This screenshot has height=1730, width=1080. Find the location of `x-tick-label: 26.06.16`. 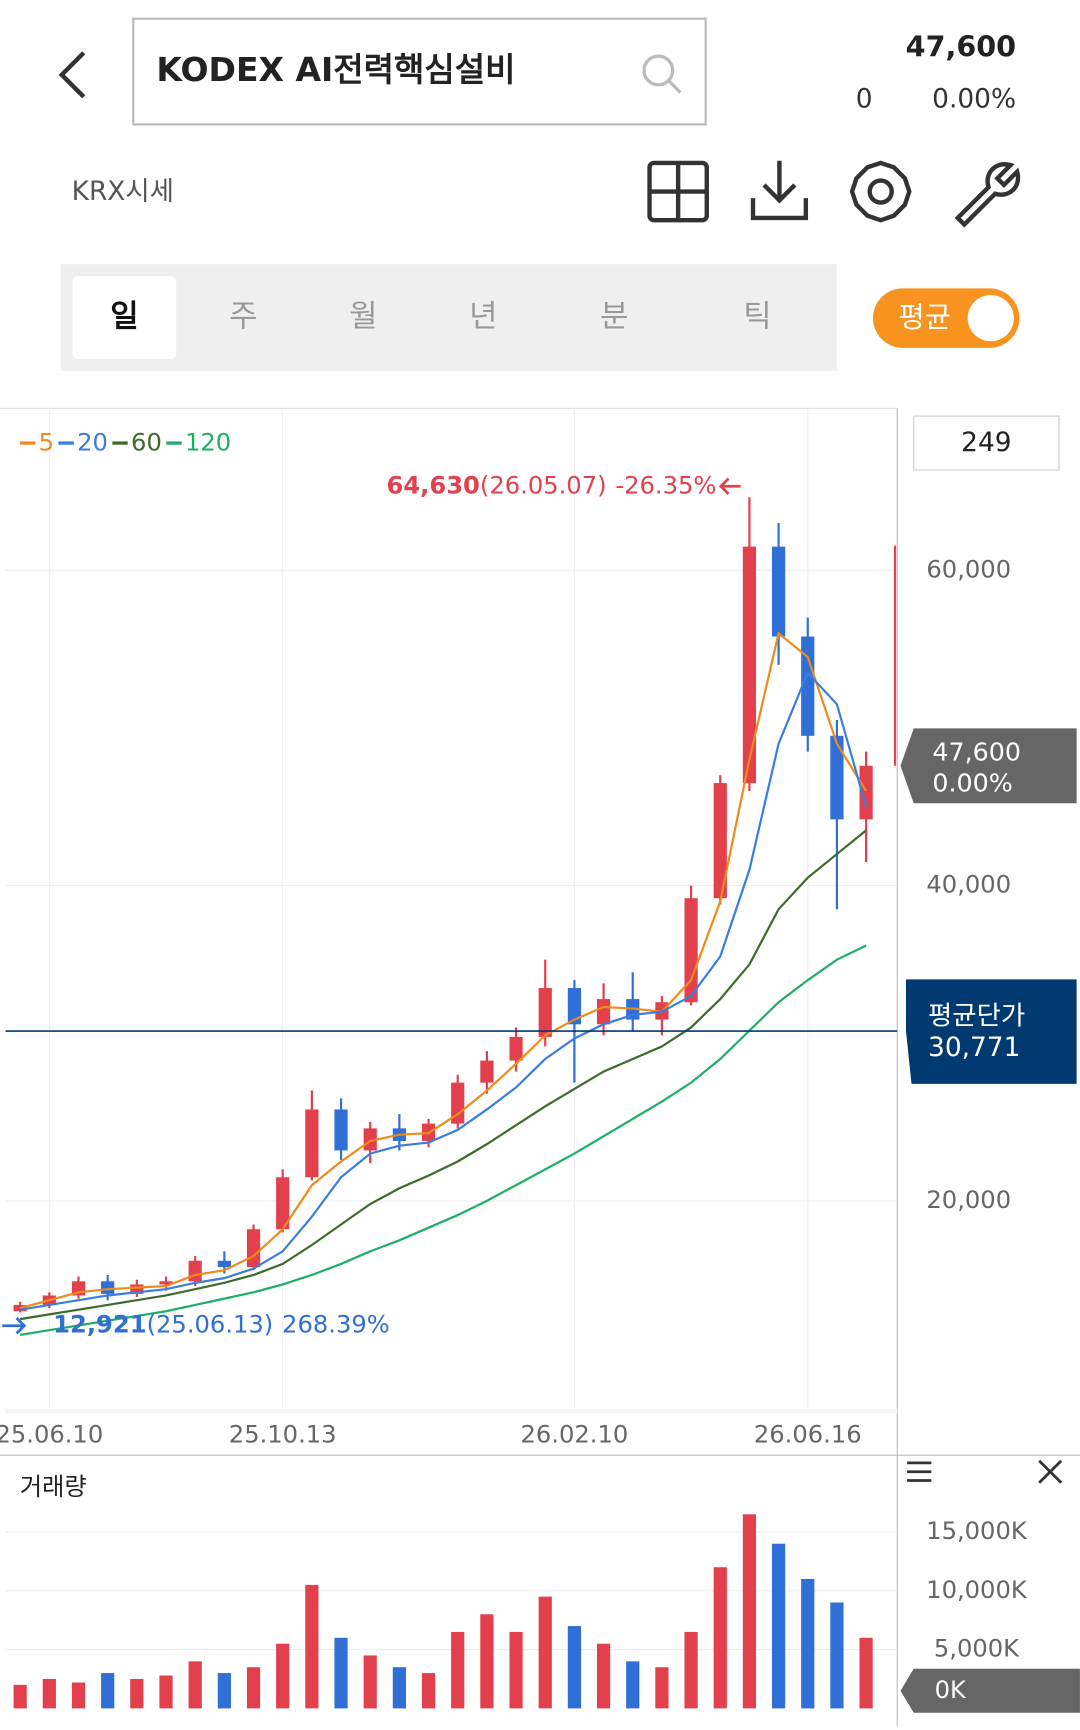

x-tick-label: 26.06.16 is located at coordinates (808, 1434).